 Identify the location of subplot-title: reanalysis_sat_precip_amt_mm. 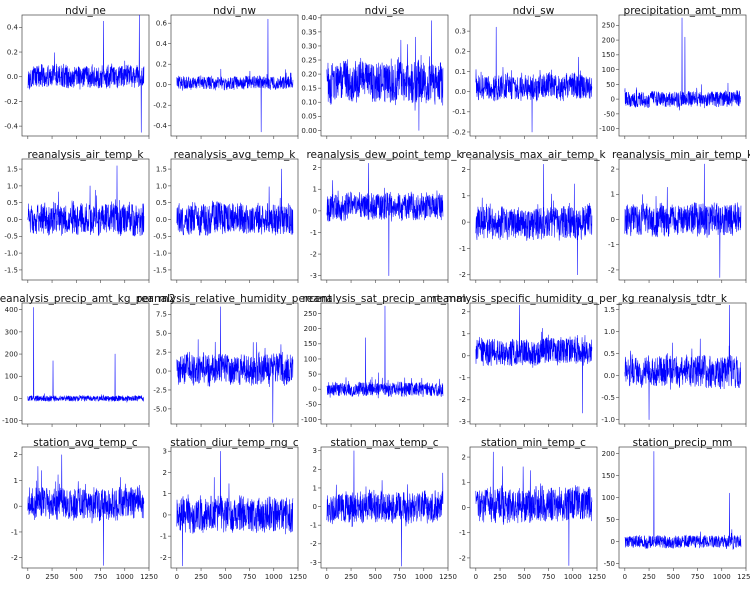
(385, 299).